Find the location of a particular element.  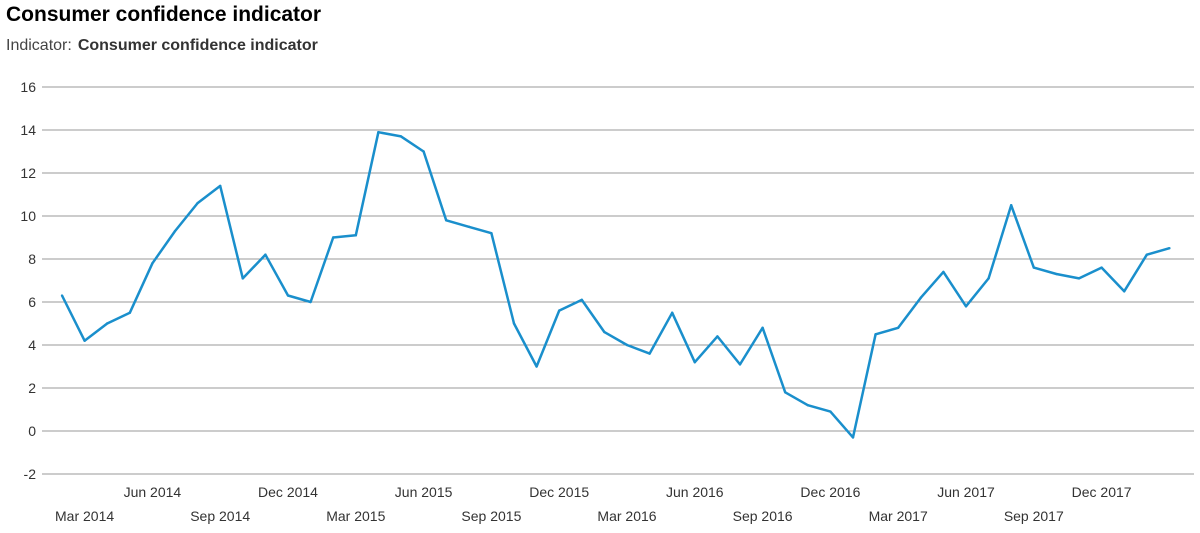

indicator-subtitle: Indicator: Consumer confidence indicator is located at coordinates (162, 46).